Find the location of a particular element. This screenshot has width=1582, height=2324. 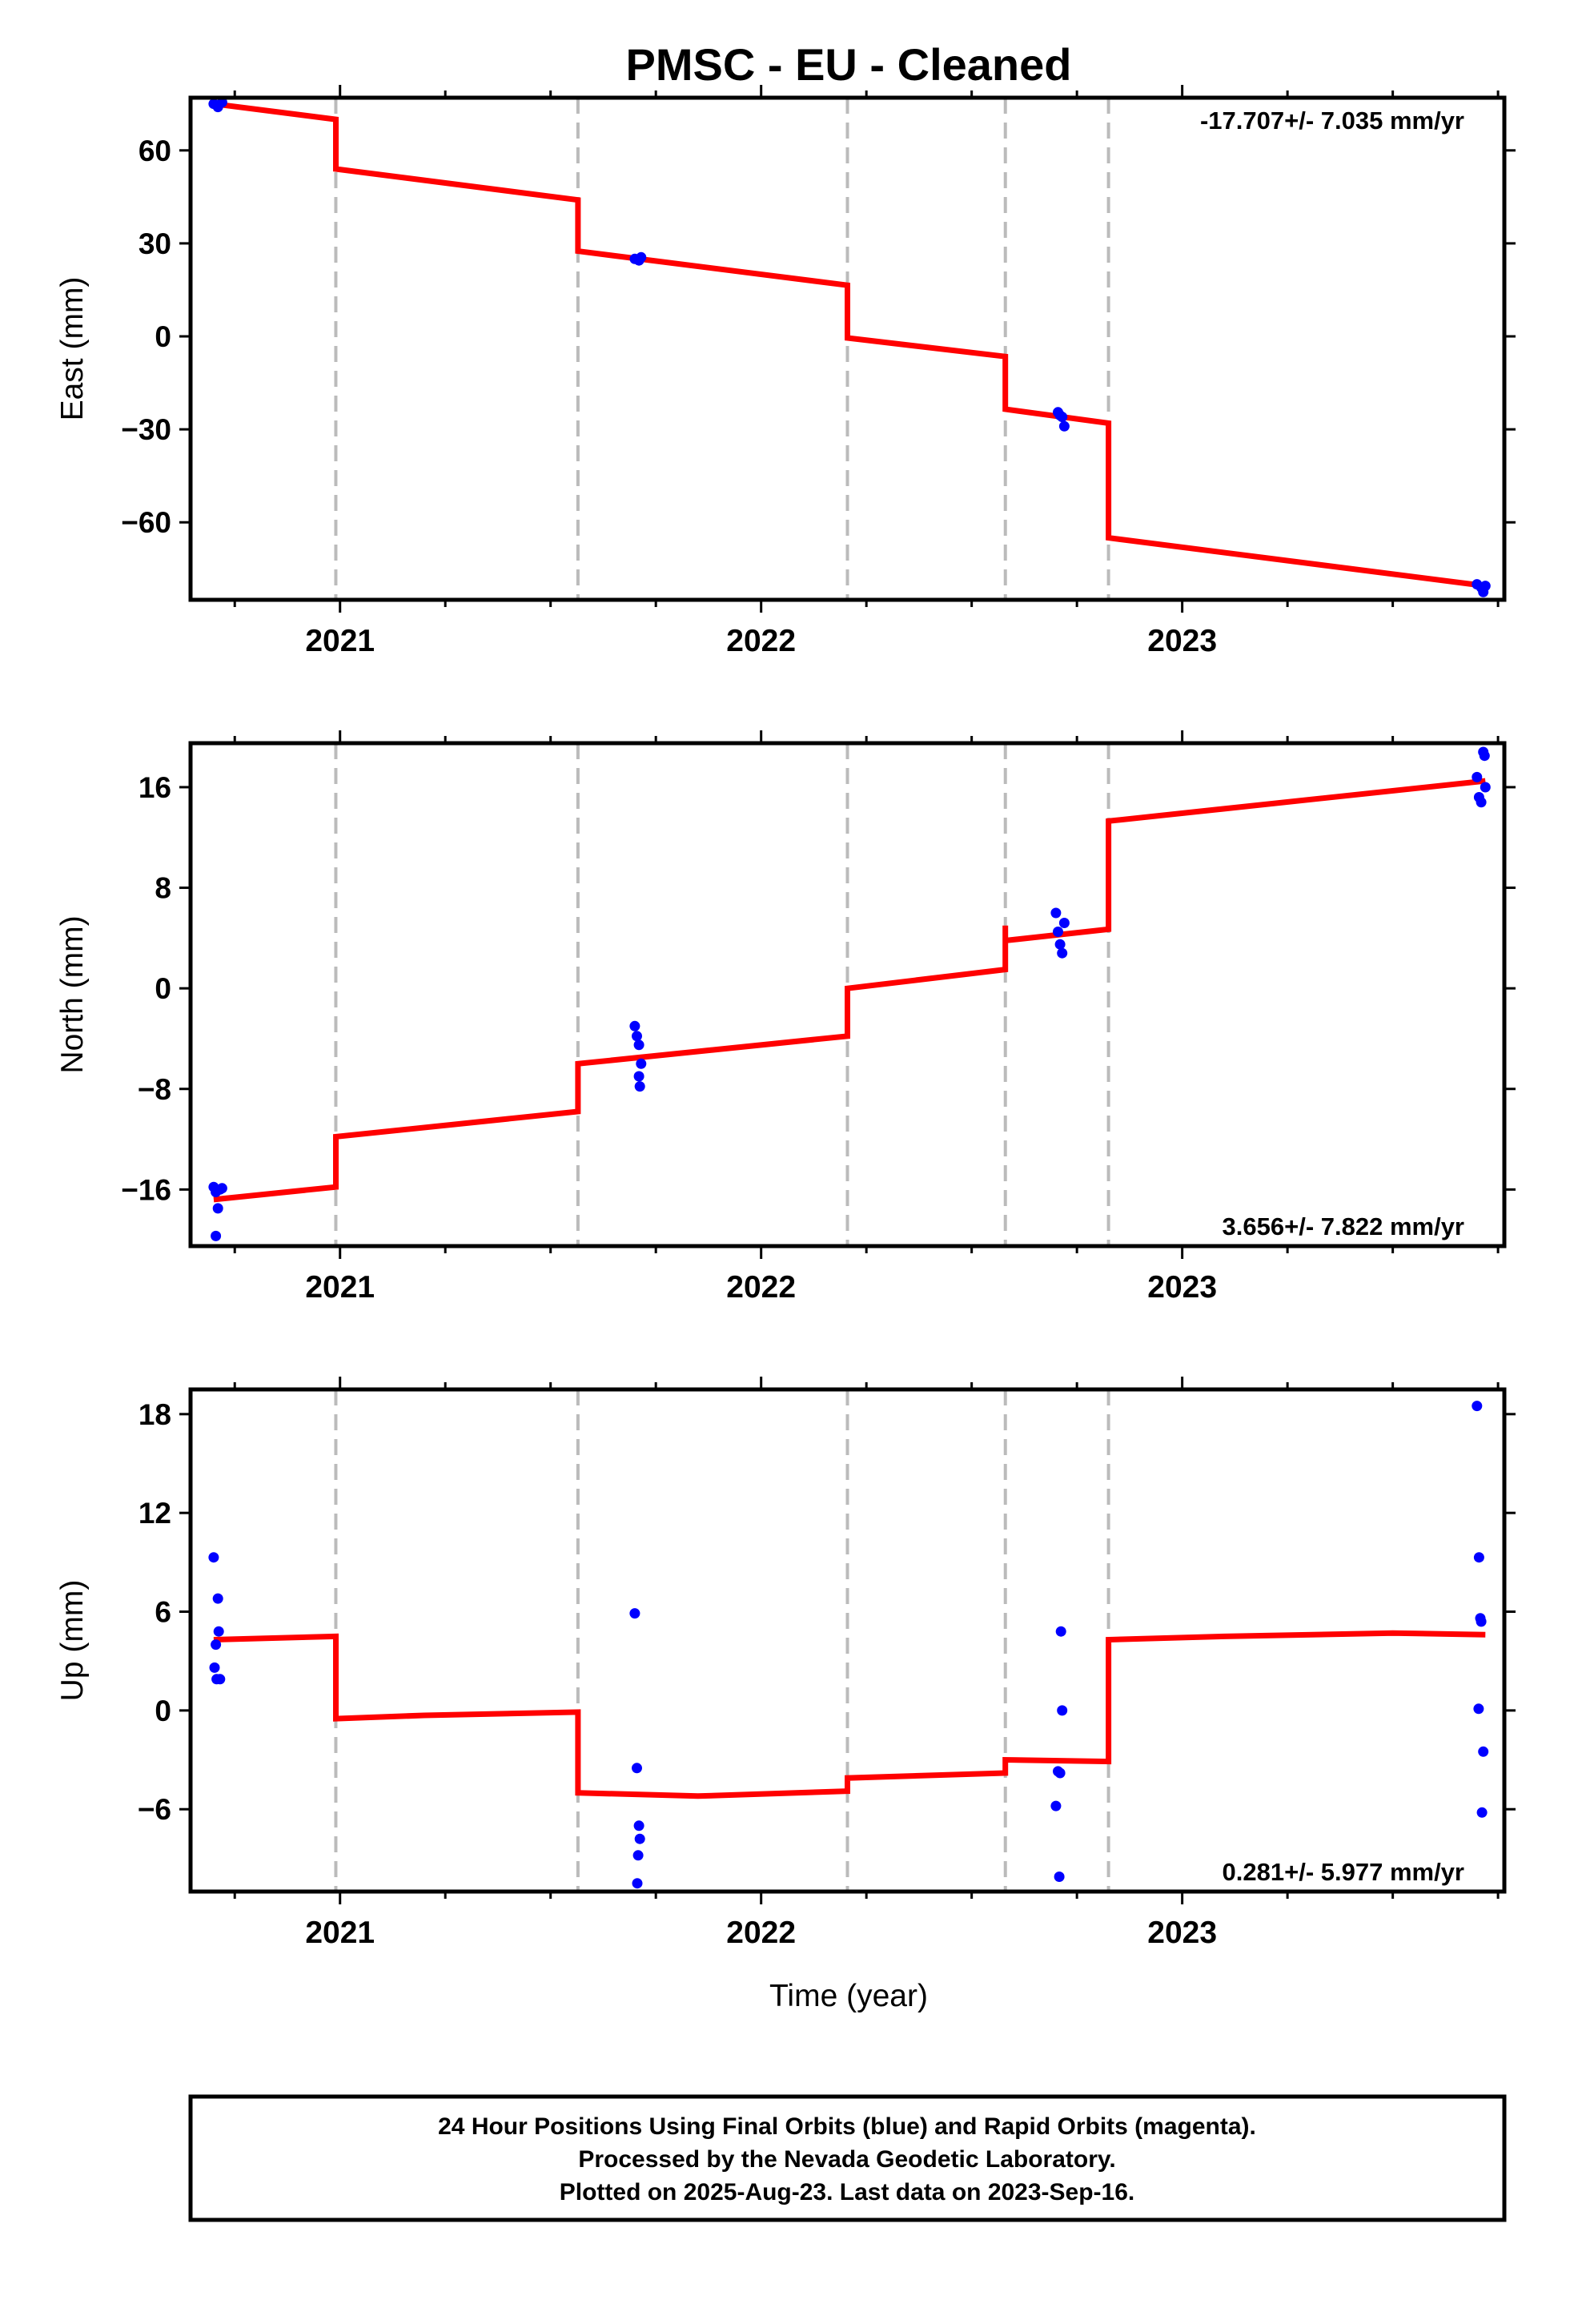

chart-title: PMSC - EU - Cleaned is located at coordinates (849, 64).